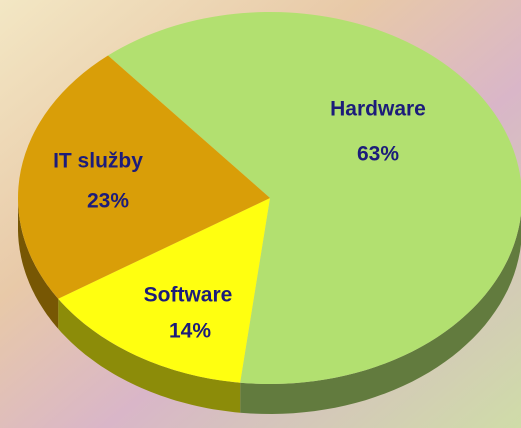 This screenshot has width=521, height=428. Describe the element at coordinates (378, 154) in the screenshot. I see `value-label: 63%` at that location.